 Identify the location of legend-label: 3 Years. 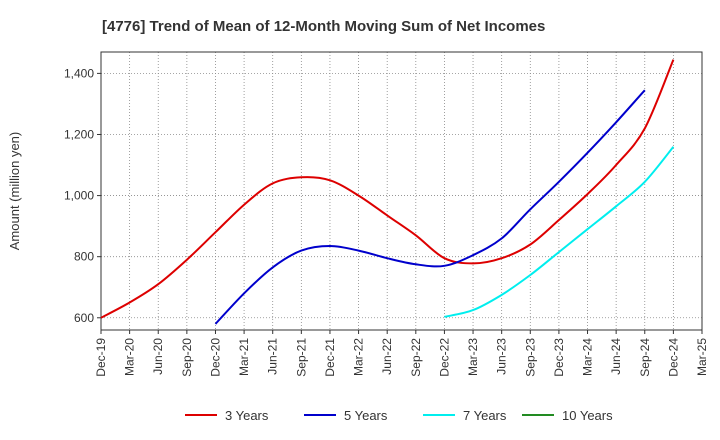
(247, 415).